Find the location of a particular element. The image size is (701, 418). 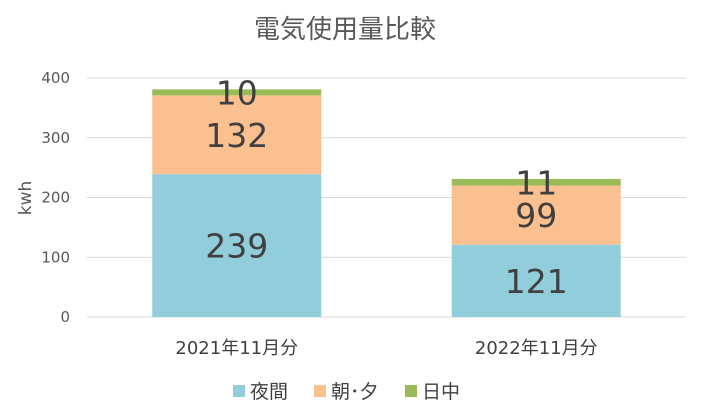

y-tick-label: 100 is located at coordinates (55, 257).